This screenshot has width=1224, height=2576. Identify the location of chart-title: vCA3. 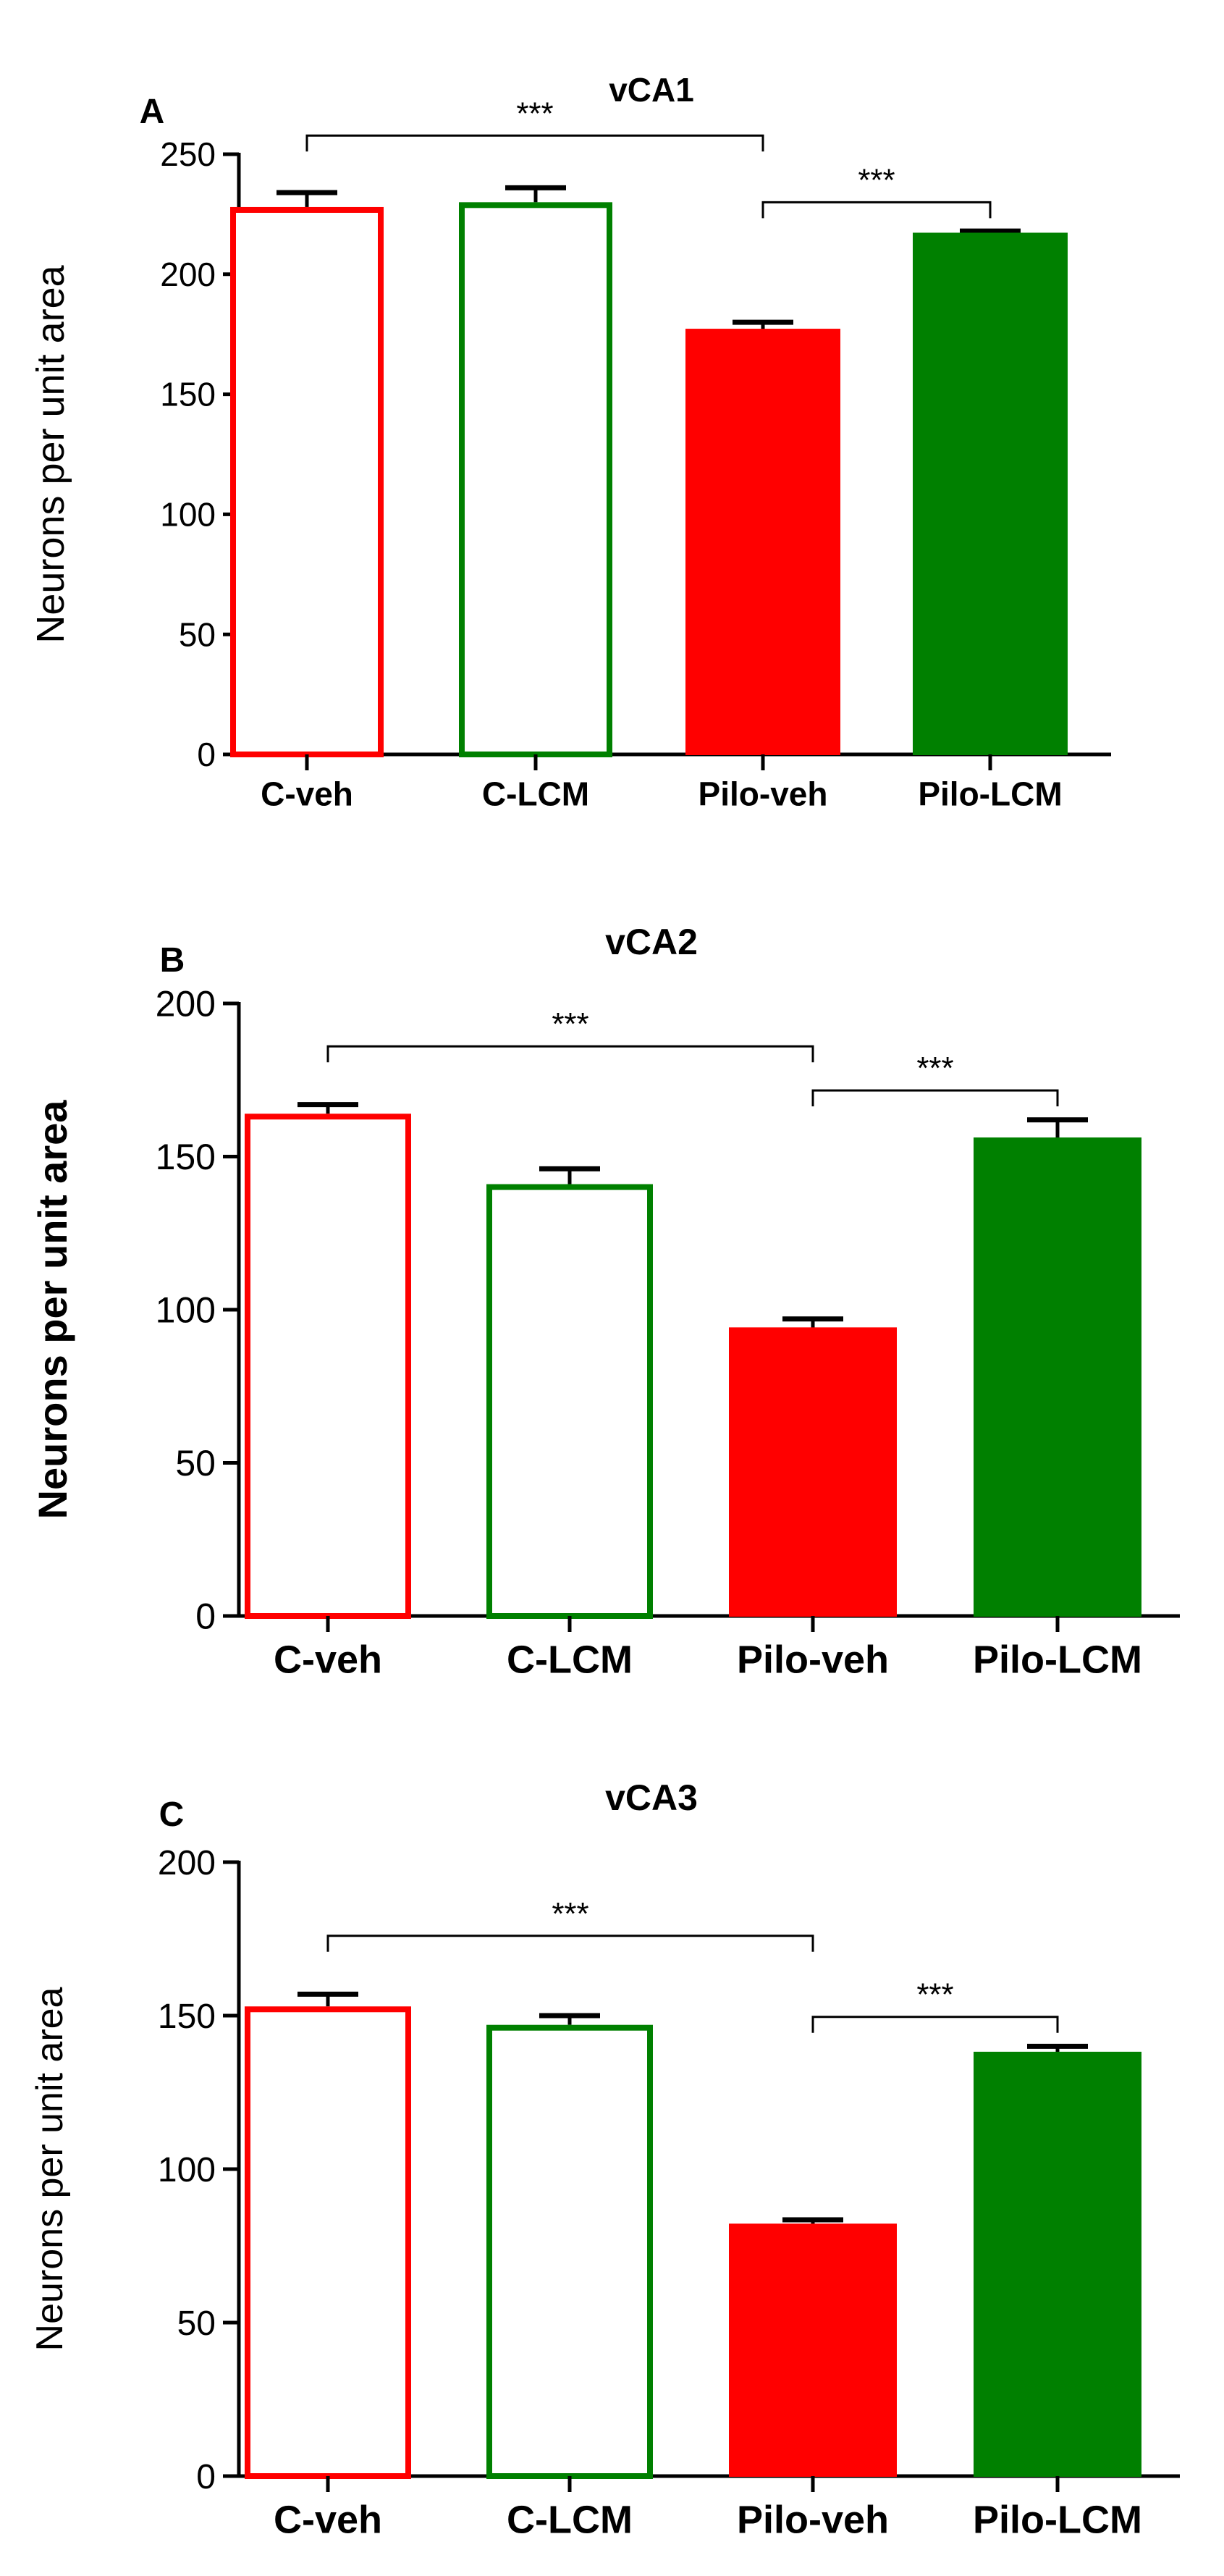
(651, 1797).